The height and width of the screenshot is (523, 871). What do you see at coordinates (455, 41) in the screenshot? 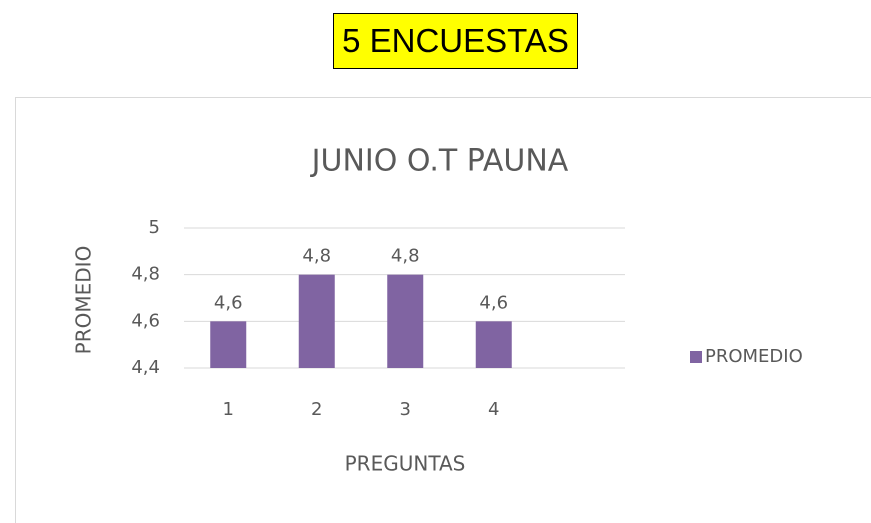
I see `header-title: 5 ENCUESTAS` at bounding box center [455, 41].